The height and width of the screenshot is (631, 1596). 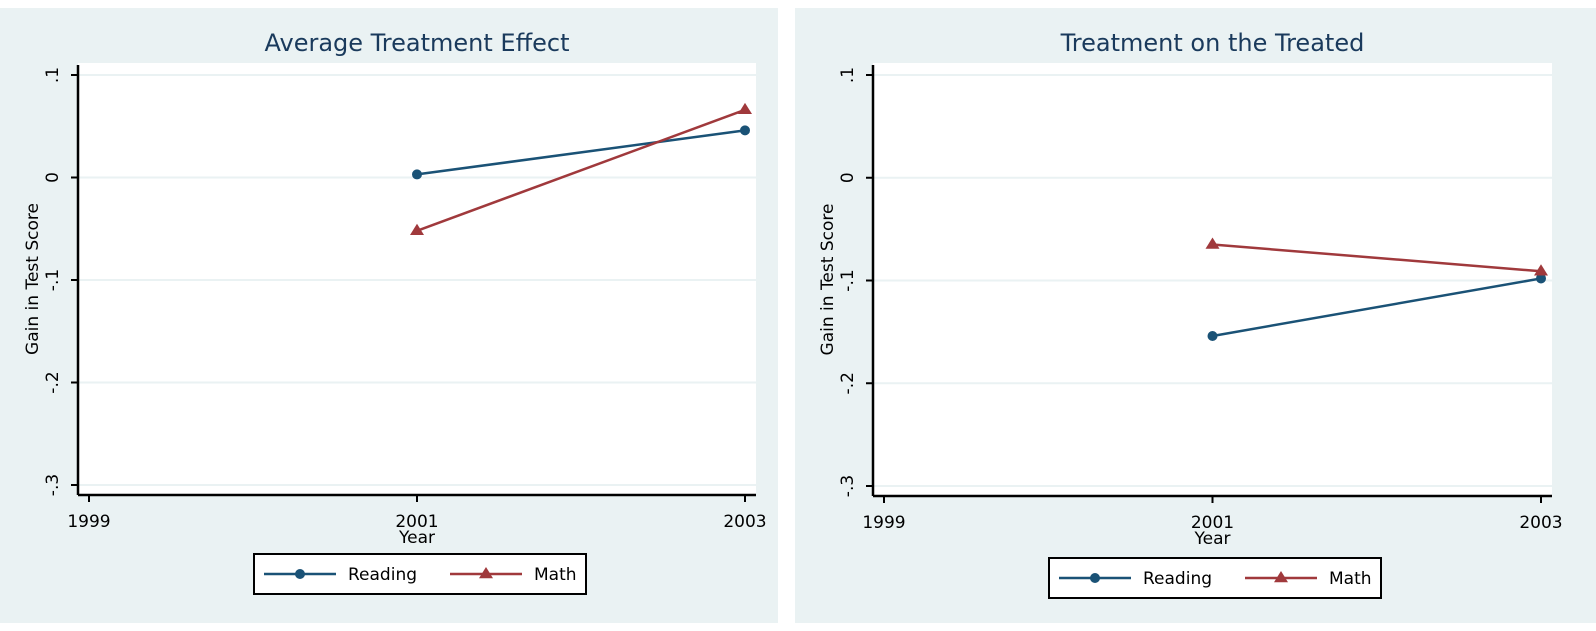 What do you see at coordinates (416, 43) in the screenshot?
I see `chart-title: Average Treatment Effect` at bounding box center [416, 43].